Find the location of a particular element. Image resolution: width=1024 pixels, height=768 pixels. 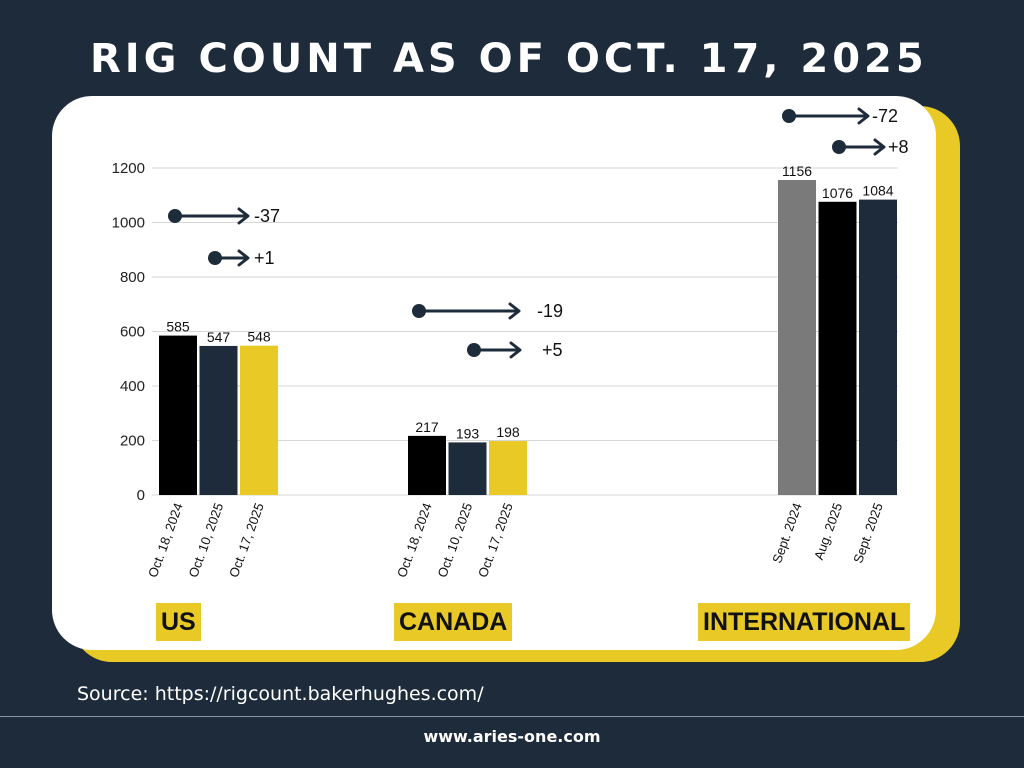

bar-value-label: 547 is located at coordinates (219, 337).